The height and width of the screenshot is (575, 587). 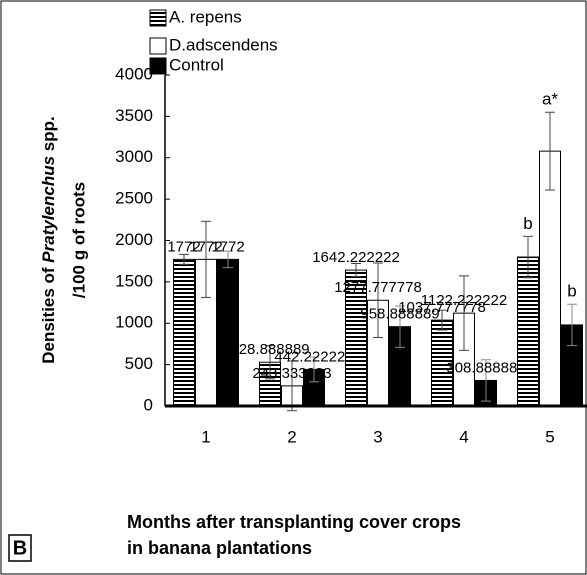 I want to click on x-tick-label: 1, so click(x=205, y=436).